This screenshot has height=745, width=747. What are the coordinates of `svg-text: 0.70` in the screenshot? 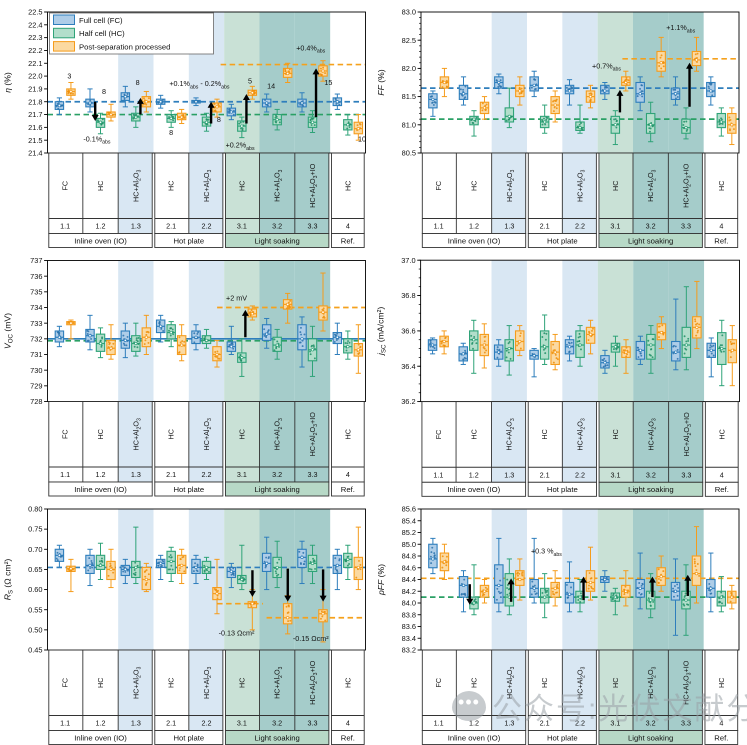 It's located at (35, 549).